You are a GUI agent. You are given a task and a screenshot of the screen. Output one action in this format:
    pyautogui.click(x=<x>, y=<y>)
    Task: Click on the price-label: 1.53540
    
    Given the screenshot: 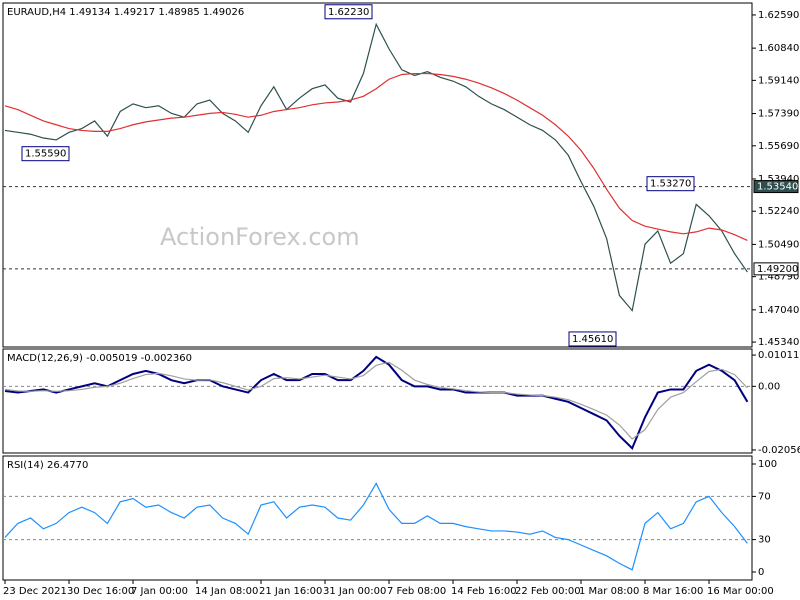 What is the action you would take?
    pyautogui.click(x=777, y=187)
    